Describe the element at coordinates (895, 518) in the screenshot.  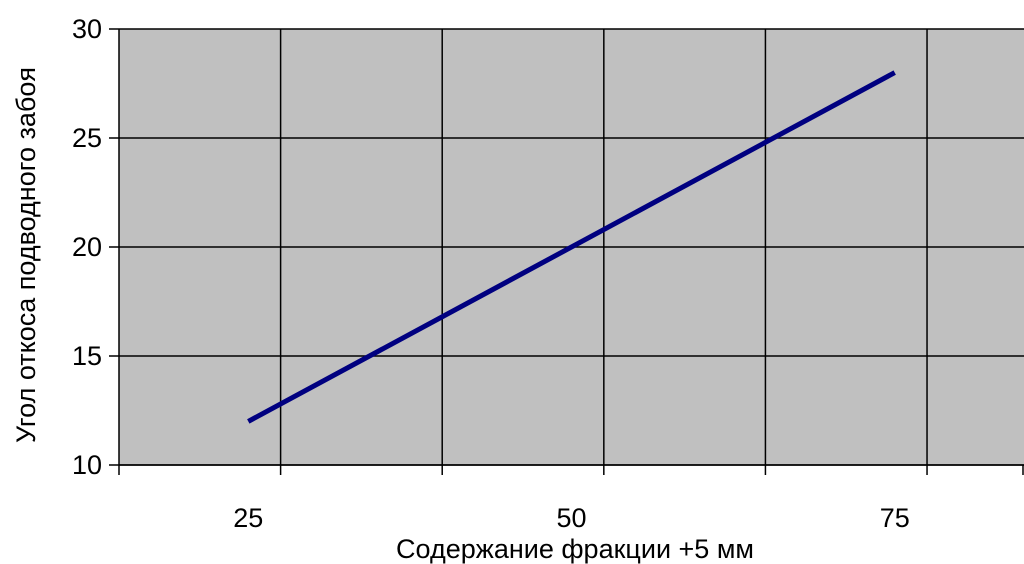
I see `x-tick-label: 75` at that location.